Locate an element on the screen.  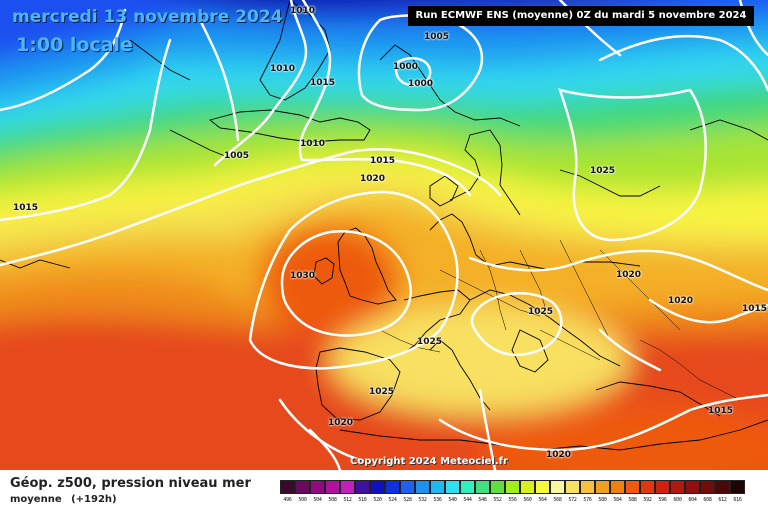
valid-date: mercredi 13 novembre 2024 is located at coordinates (147, 17).